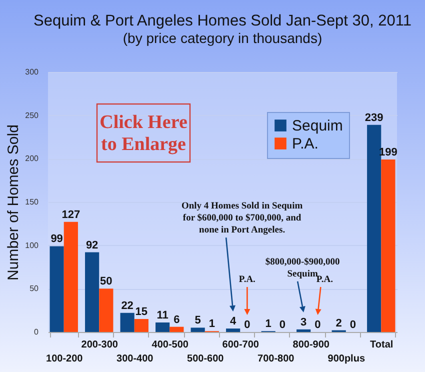  Describe the element at coordinates (317, 126) in the screenshot. I see `legend-label: Sequim` at that location.